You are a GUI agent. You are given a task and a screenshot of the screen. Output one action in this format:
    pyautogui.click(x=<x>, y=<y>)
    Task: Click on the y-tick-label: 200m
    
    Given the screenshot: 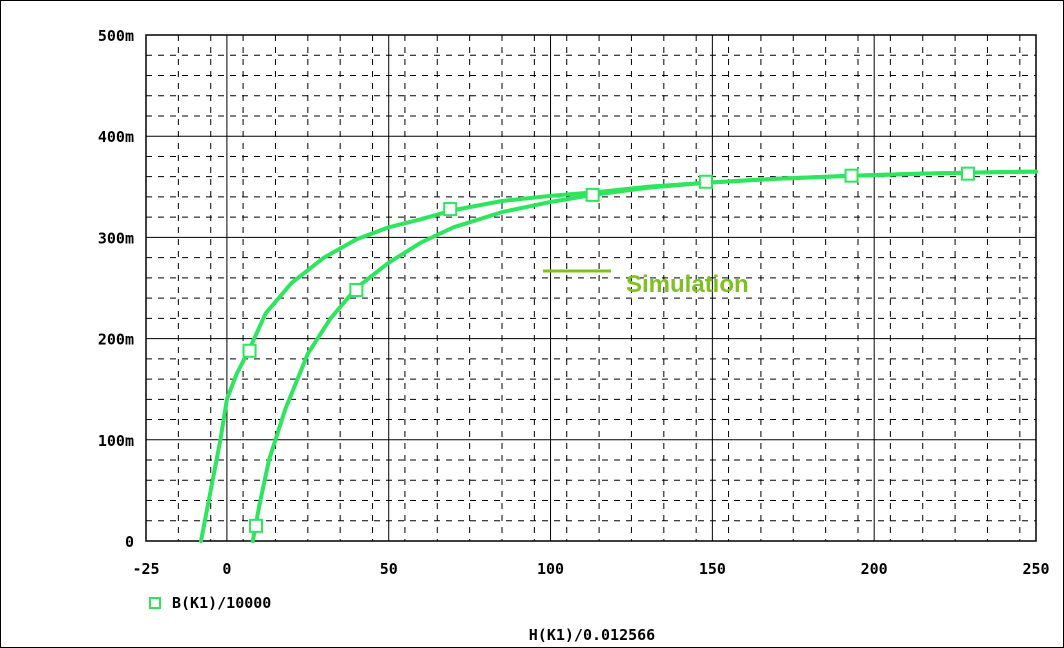 What is the action you would take?
    pyautogui.click(x=116, y=340)
    